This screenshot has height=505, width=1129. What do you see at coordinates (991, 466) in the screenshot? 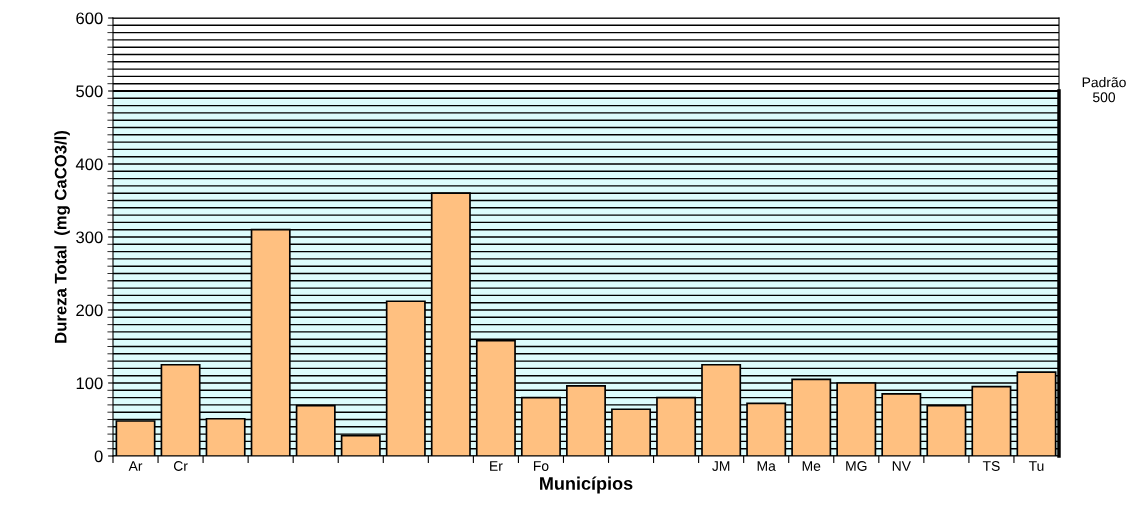
I see `x-tick-label: TS` at bounding box center [991, 466].